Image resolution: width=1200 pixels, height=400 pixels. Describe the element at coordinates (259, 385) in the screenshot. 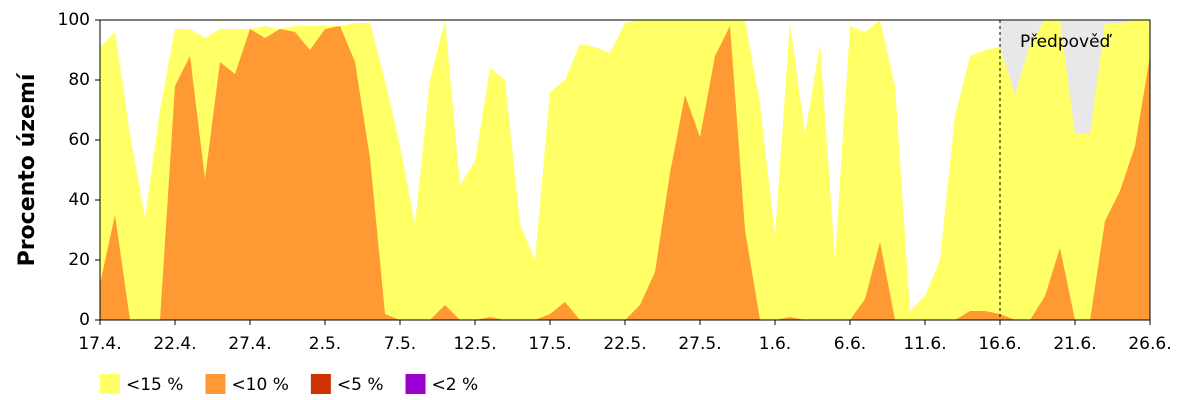

I see `legend-label: <10 %` at that location.